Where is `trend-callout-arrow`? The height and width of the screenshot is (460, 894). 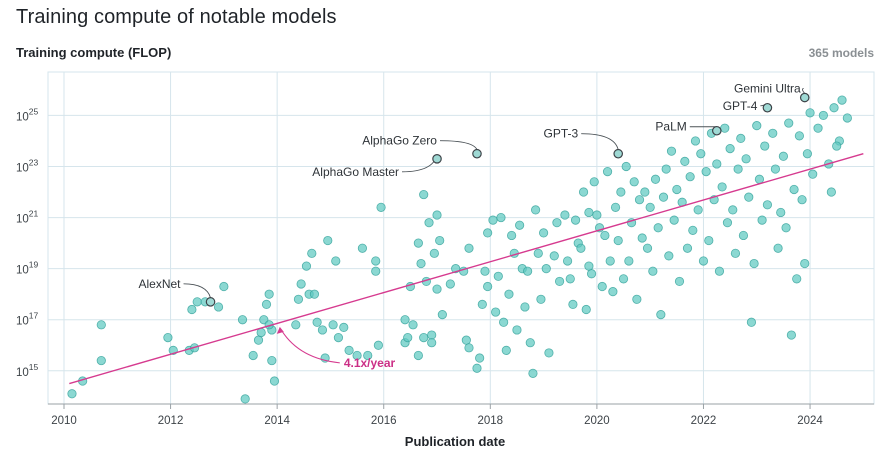
trend-callout-arrow is located at coordinates (280, 330).